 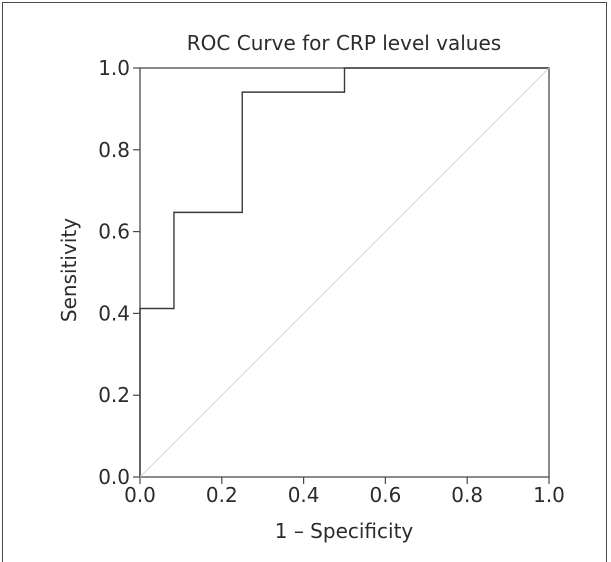 I want to click on x-tick-label: 0.0, so click(x=140, y=495).